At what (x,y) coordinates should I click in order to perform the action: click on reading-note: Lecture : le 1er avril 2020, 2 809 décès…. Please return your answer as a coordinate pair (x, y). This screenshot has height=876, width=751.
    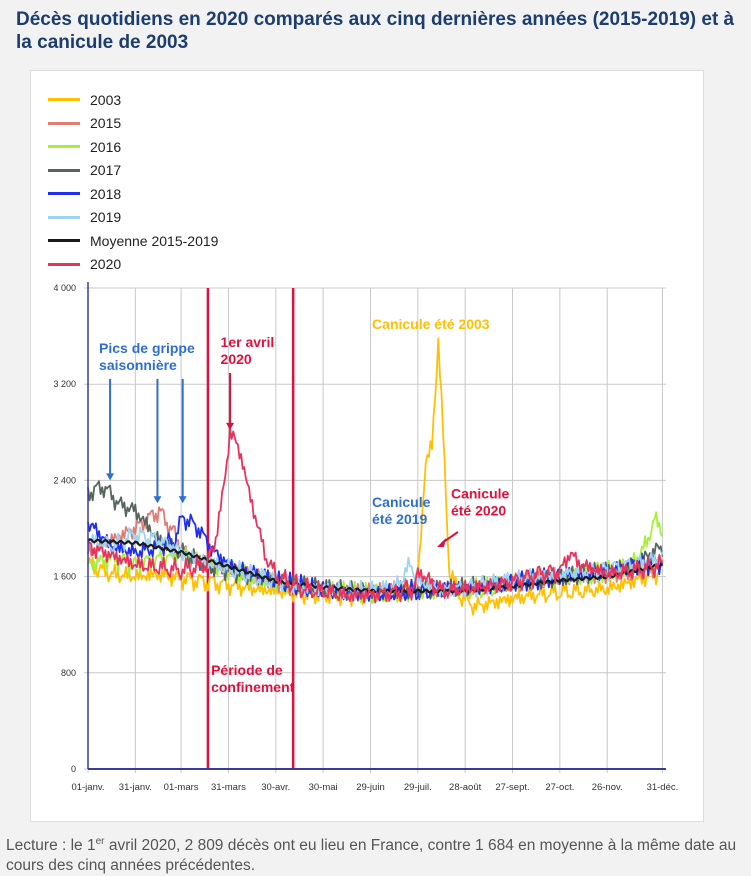
    Looking at the image, I should click on (376, 854).